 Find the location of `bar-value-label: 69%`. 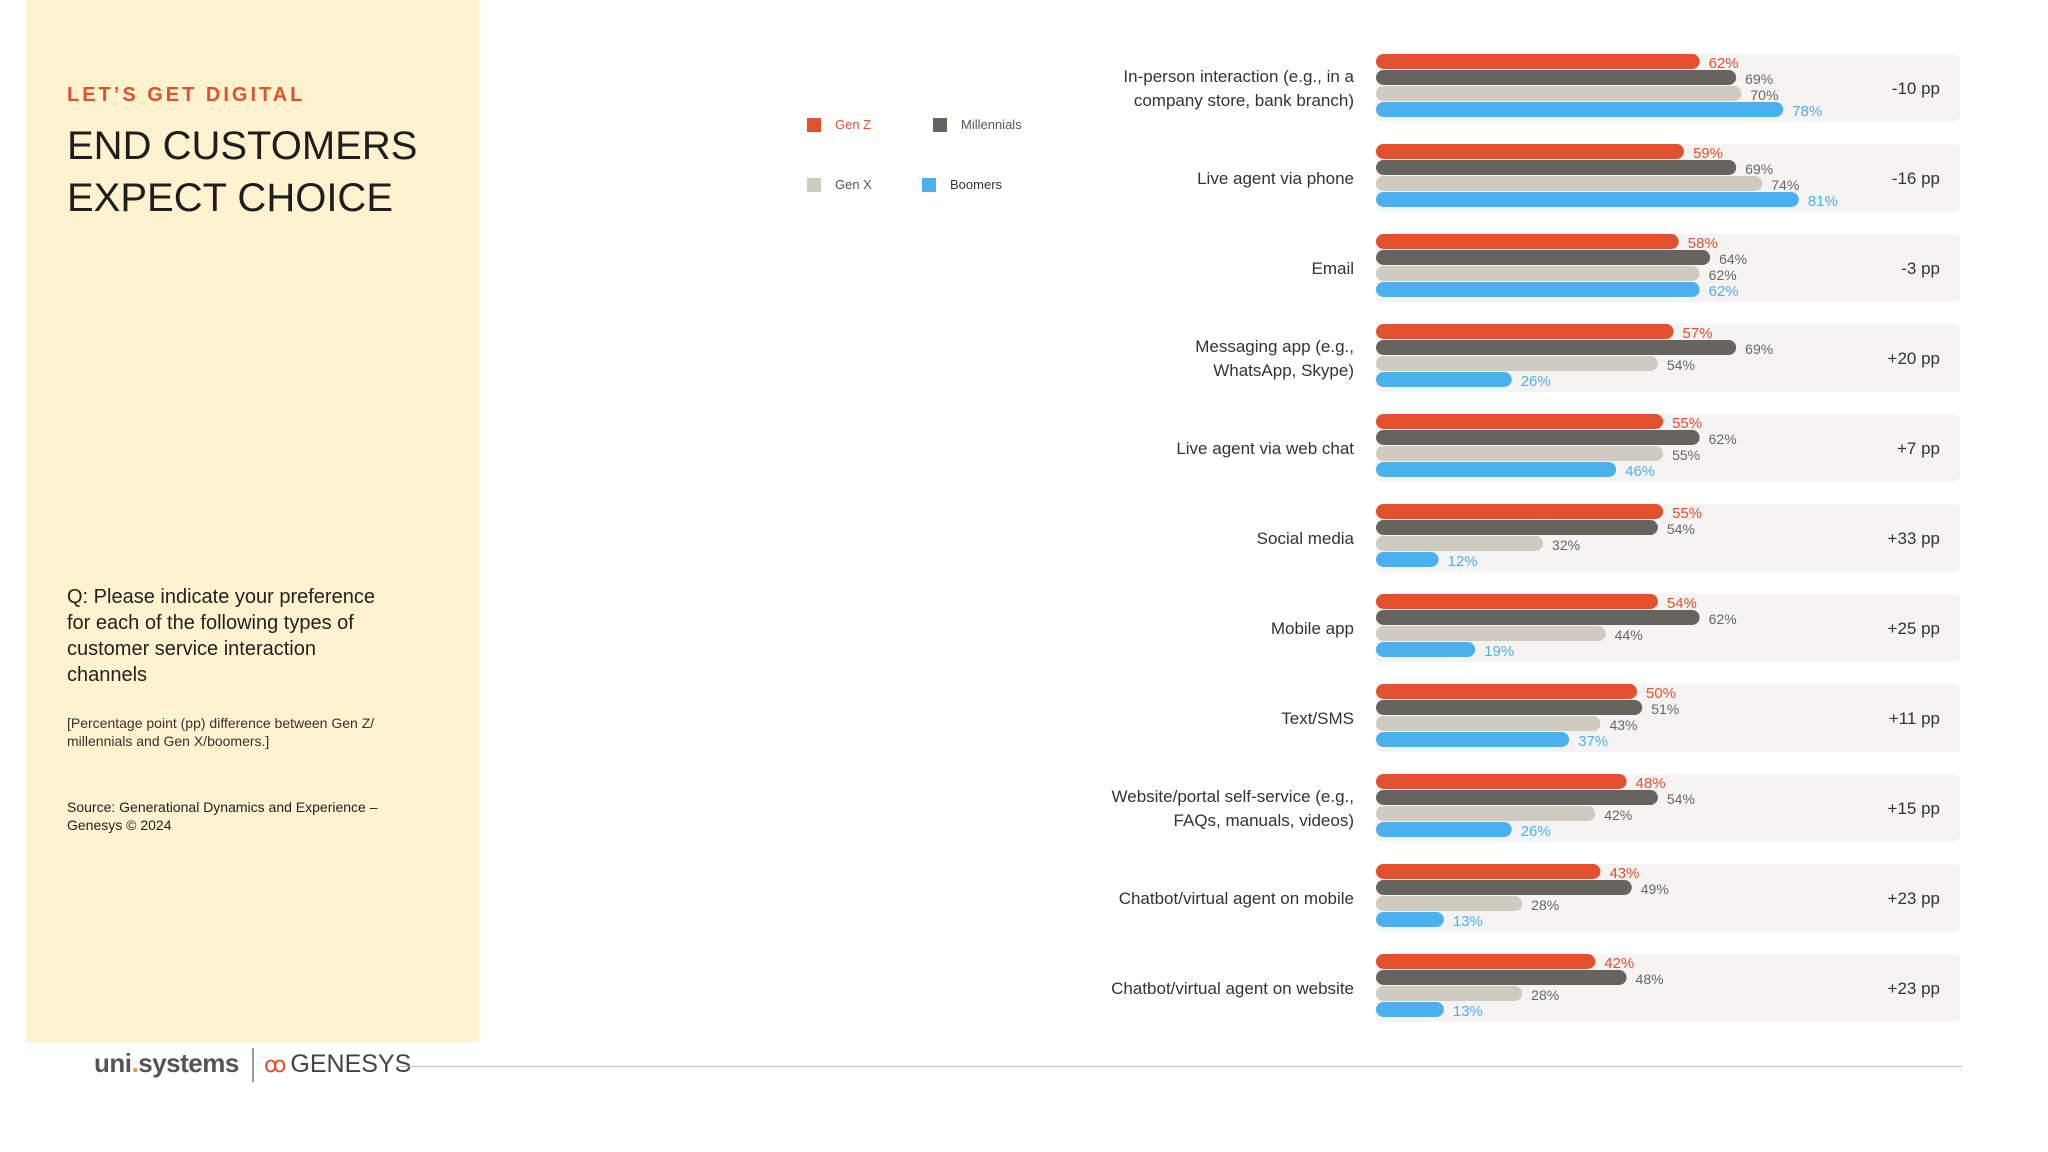

bar-value-label: 69% is located at coordinates (1759, 79).